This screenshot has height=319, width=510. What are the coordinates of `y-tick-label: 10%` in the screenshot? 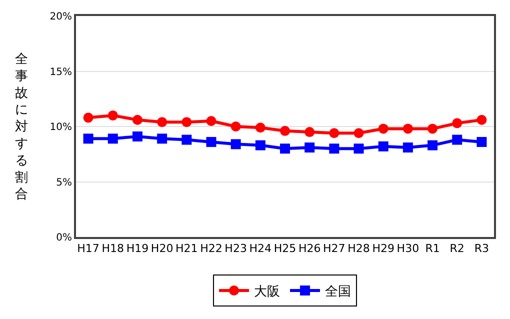 It's located at (61, 127).